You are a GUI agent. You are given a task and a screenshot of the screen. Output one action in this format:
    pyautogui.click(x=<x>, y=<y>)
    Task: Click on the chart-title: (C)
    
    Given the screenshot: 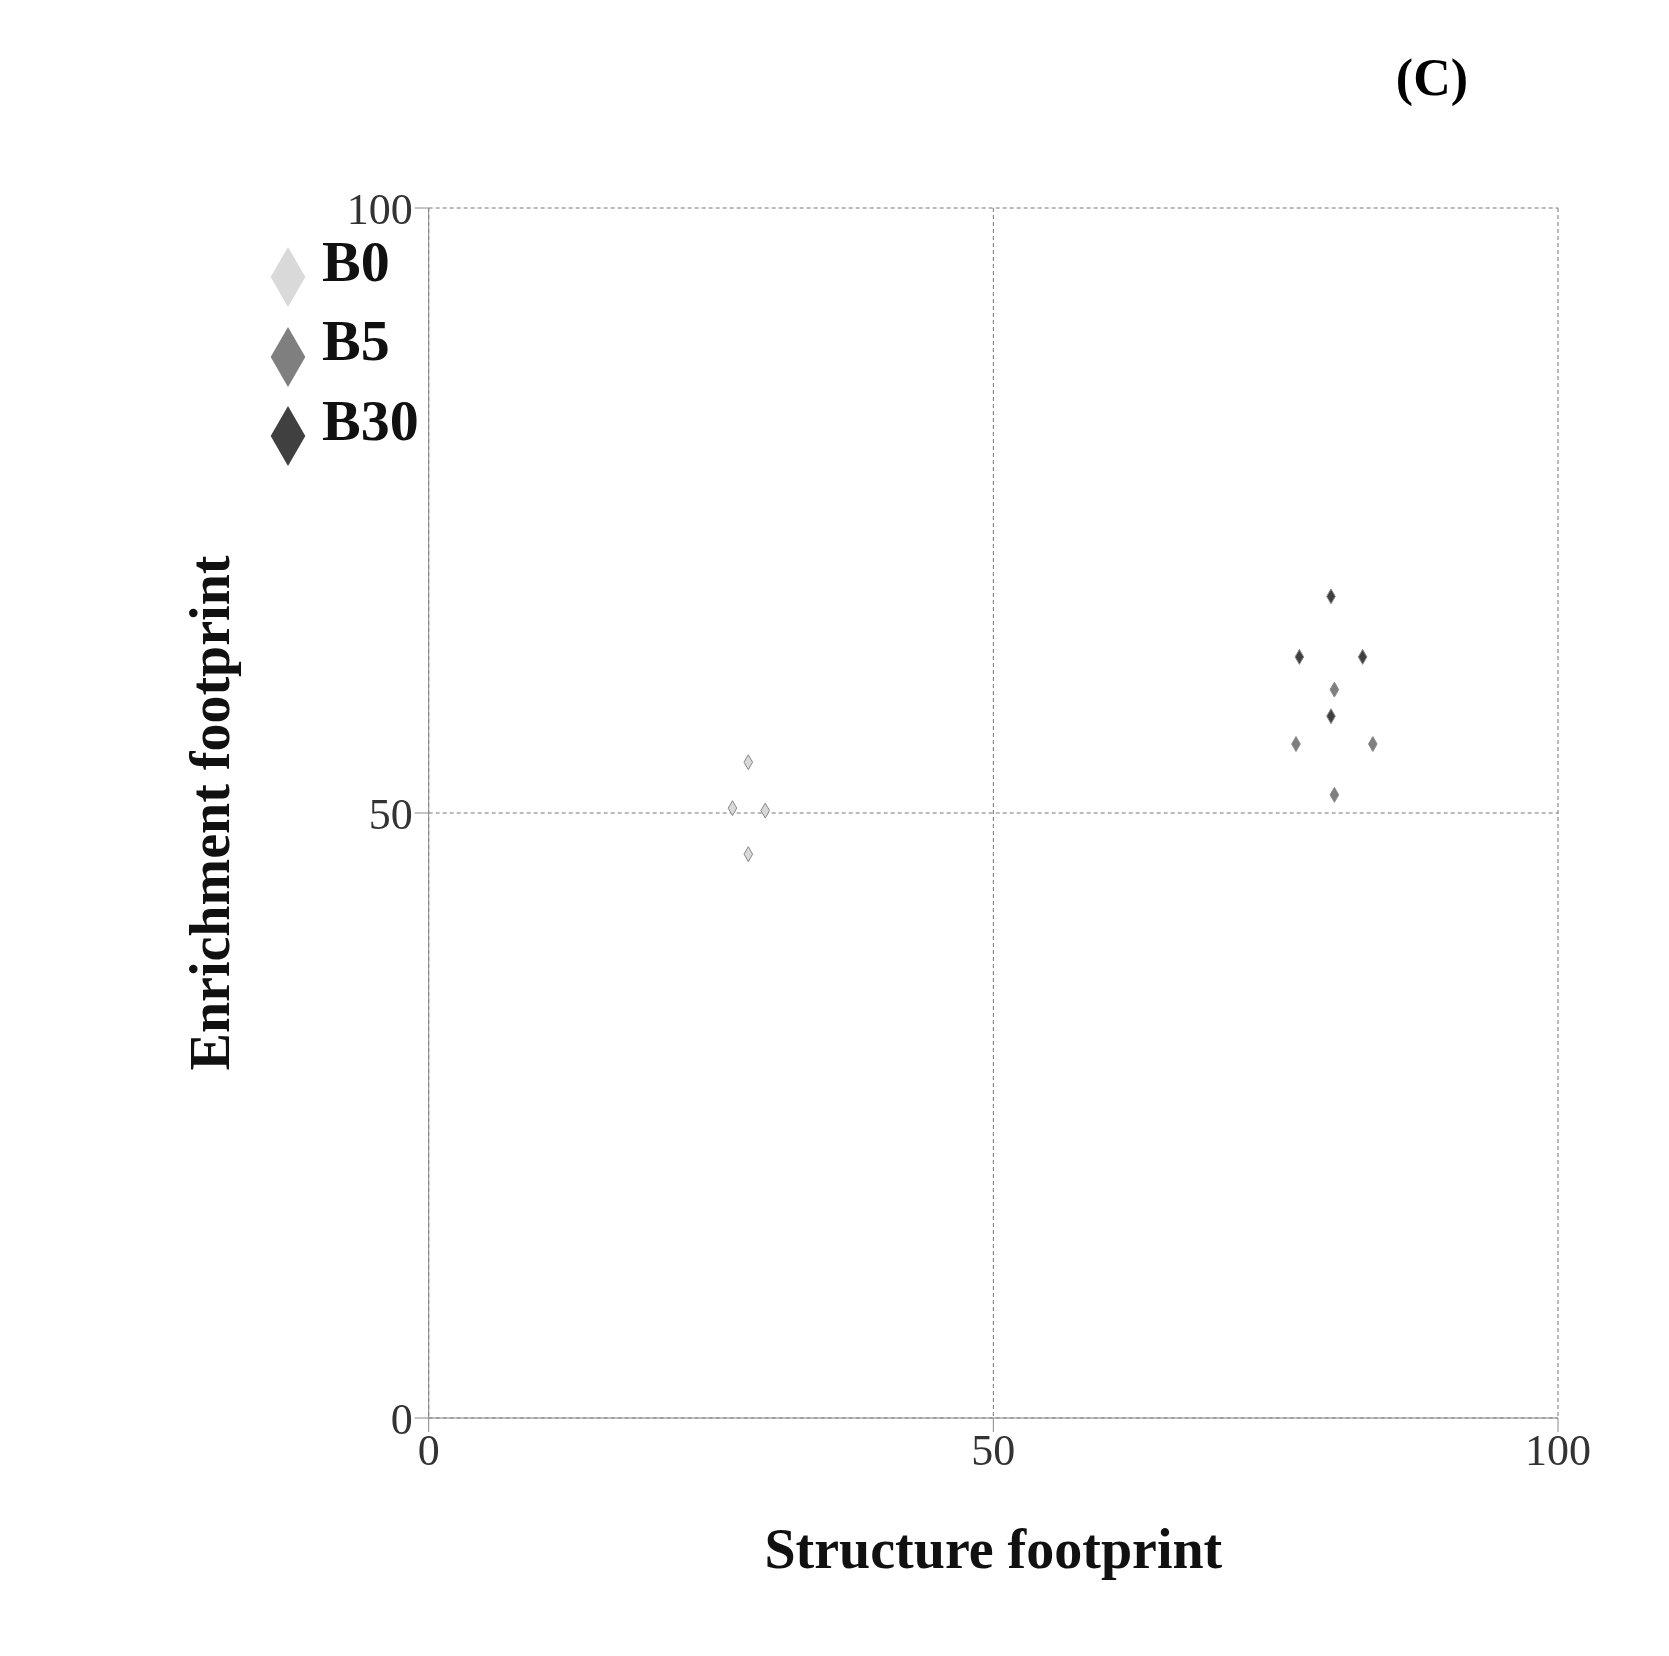 What is the action you would take?
    pyautogui.click(x=1431, y=77)
    